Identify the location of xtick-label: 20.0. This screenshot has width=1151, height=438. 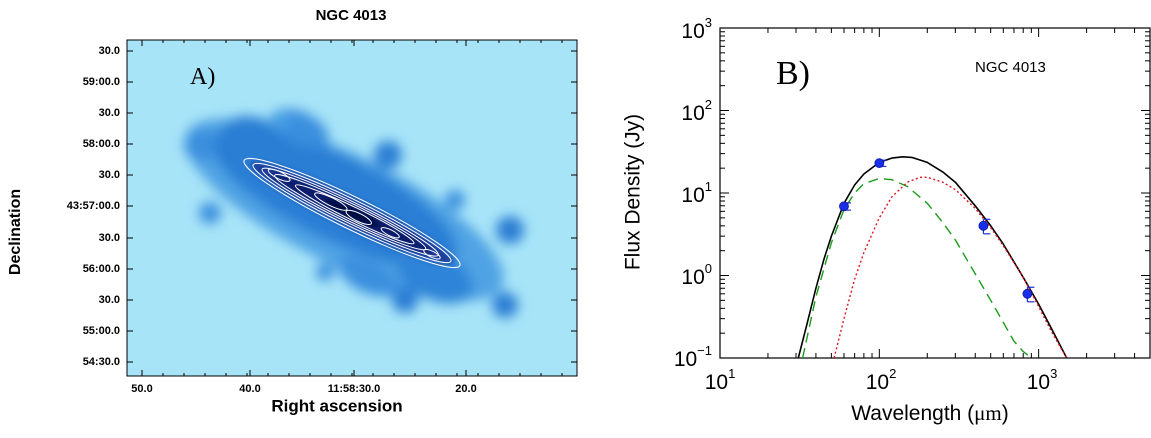
(465, 389).